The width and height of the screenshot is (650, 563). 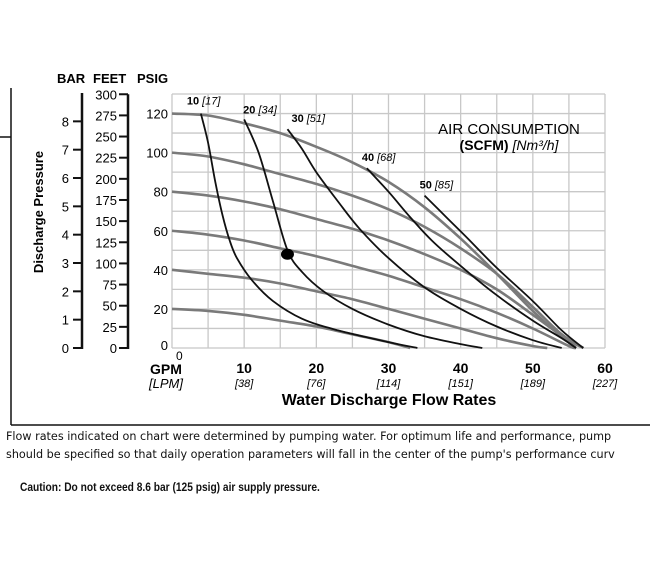 I want to click on air-curve-label-50: 50 [85], so click(x=437, y=186).